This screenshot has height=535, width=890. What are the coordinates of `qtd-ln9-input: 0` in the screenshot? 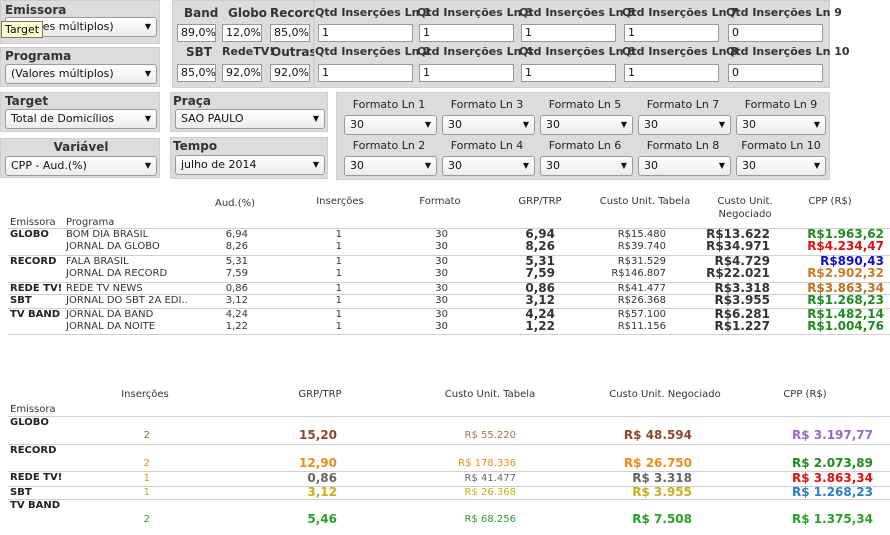 It's located at (775, 33).